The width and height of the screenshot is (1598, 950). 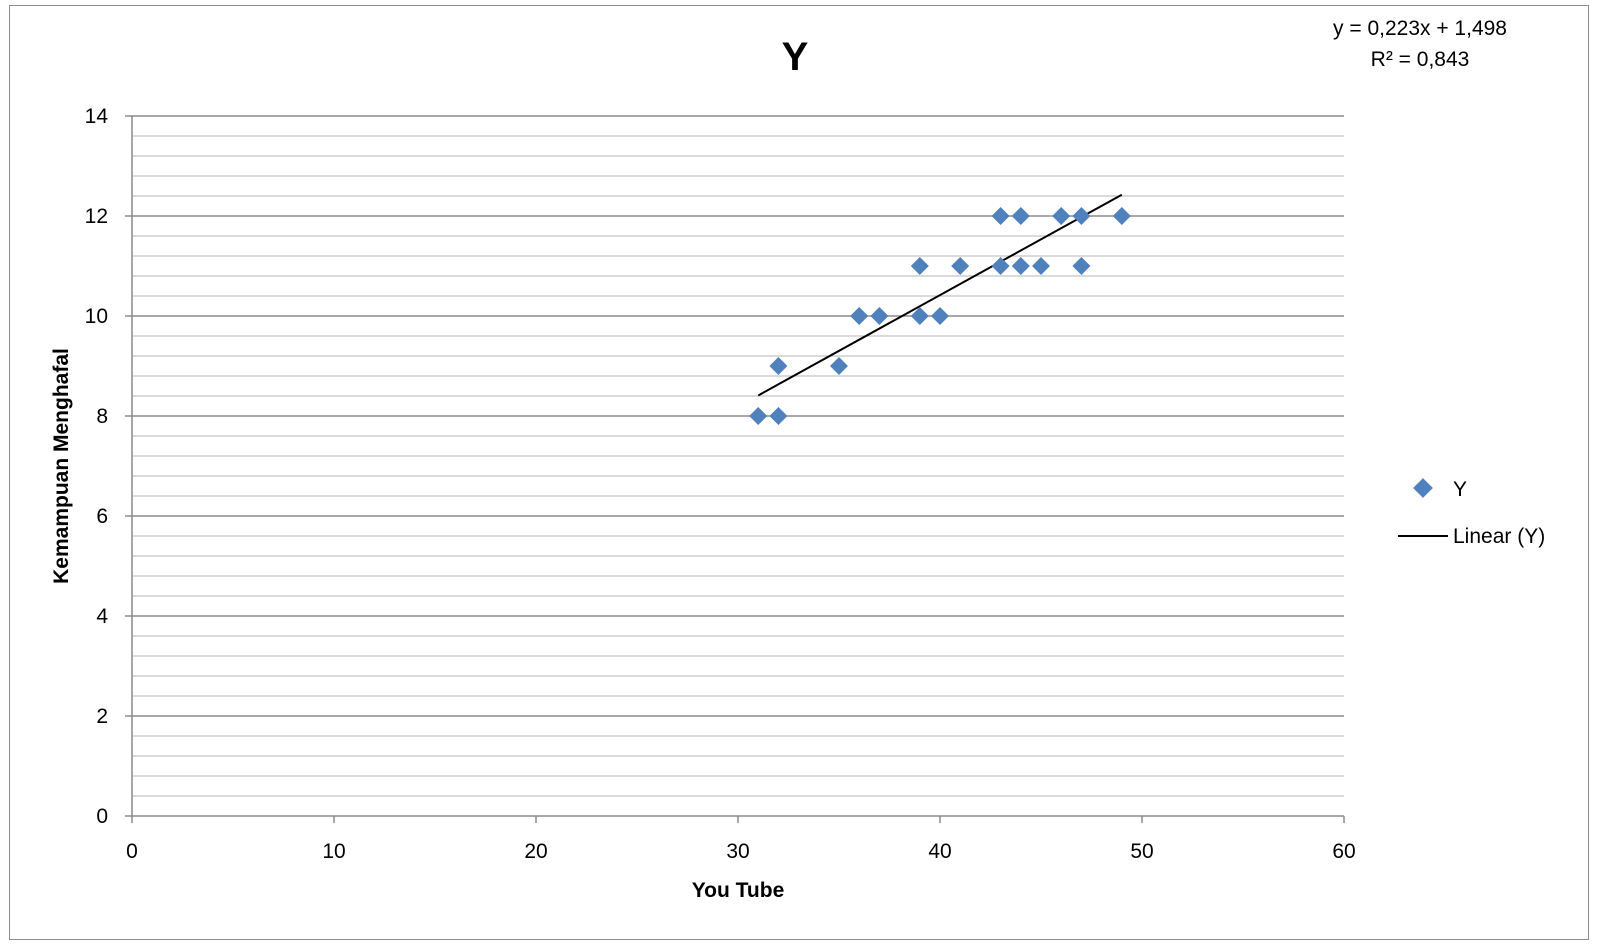 What do you see at coordinates (1343, 851) in the screenshot?
I see `x-tick-label: 60` at bounding box center [1343, 851].